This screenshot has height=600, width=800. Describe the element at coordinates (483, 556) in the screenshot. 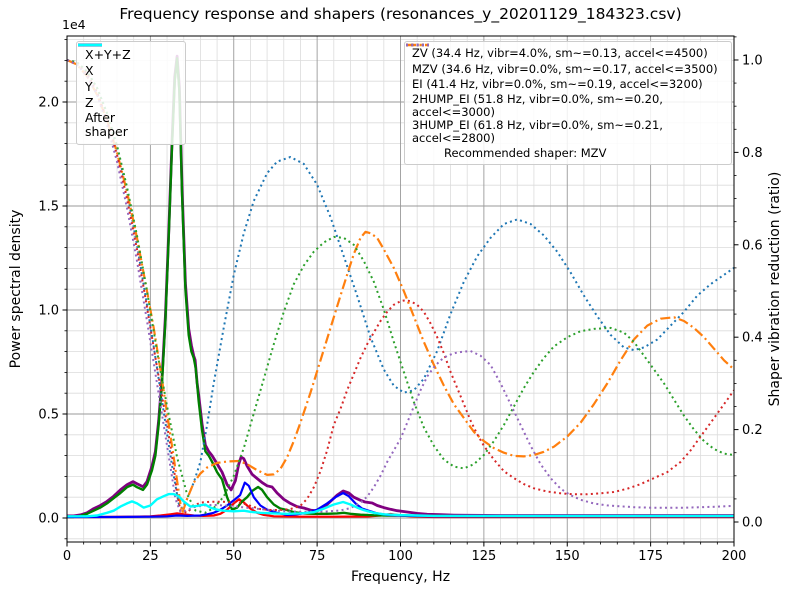

I see `x-tick-label: 125` at that location.